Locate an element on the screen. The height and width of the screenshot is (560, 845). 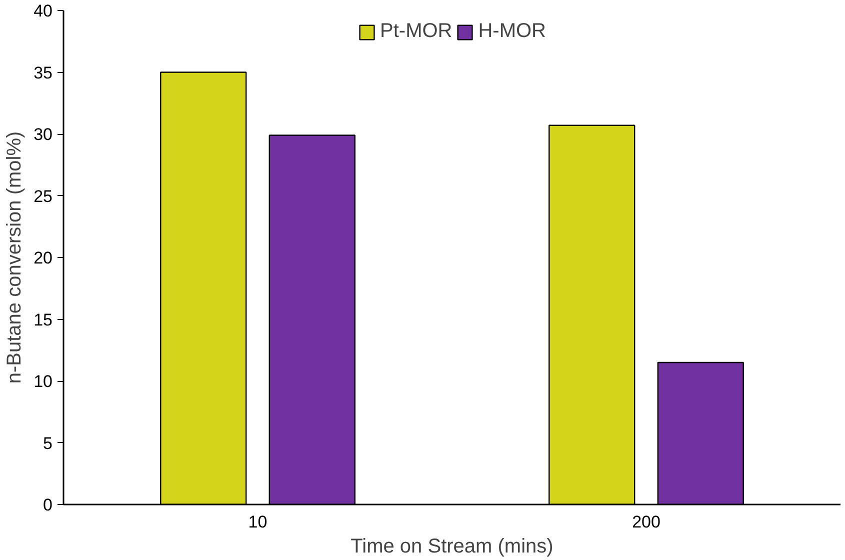
y-tick-label: 25 is located at coordinates (43, 196).